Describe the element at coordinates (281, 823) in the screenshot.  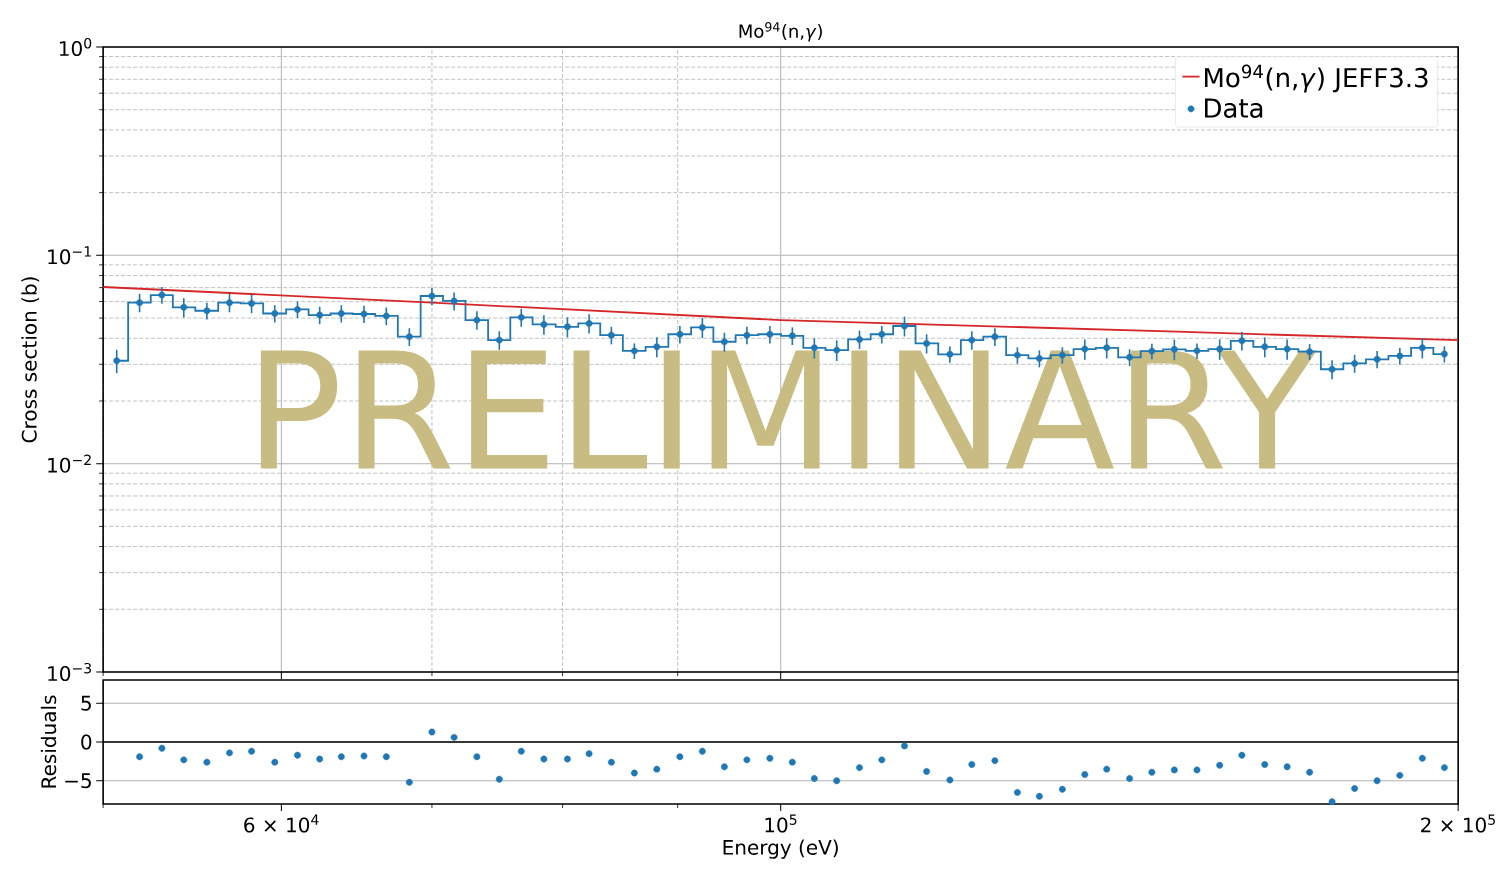
I see `x-tick-label: 6 × 10$^{4}$` at that location.